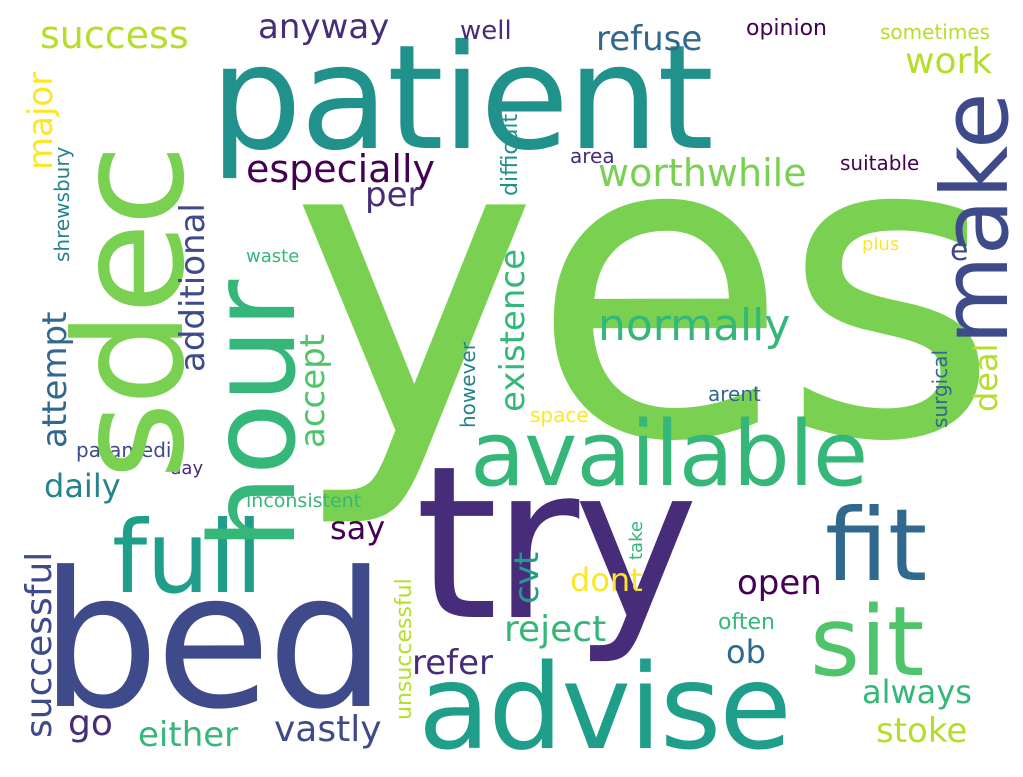 The image size is (1023, 777). Describe the element at coordinates (341, 169) in the screenshot. I see `word-especially: especially` at that location.